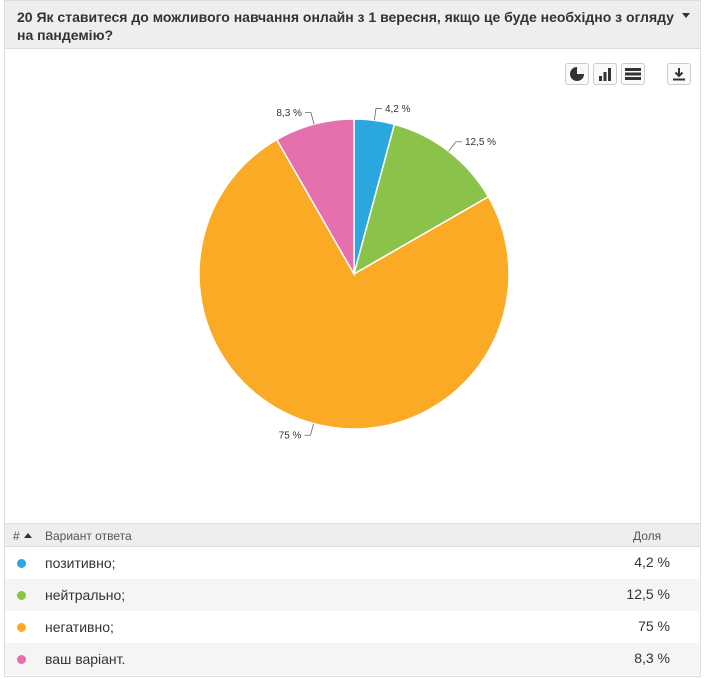  I want to click on answer-label: ваш варіант., so click(85, 659).